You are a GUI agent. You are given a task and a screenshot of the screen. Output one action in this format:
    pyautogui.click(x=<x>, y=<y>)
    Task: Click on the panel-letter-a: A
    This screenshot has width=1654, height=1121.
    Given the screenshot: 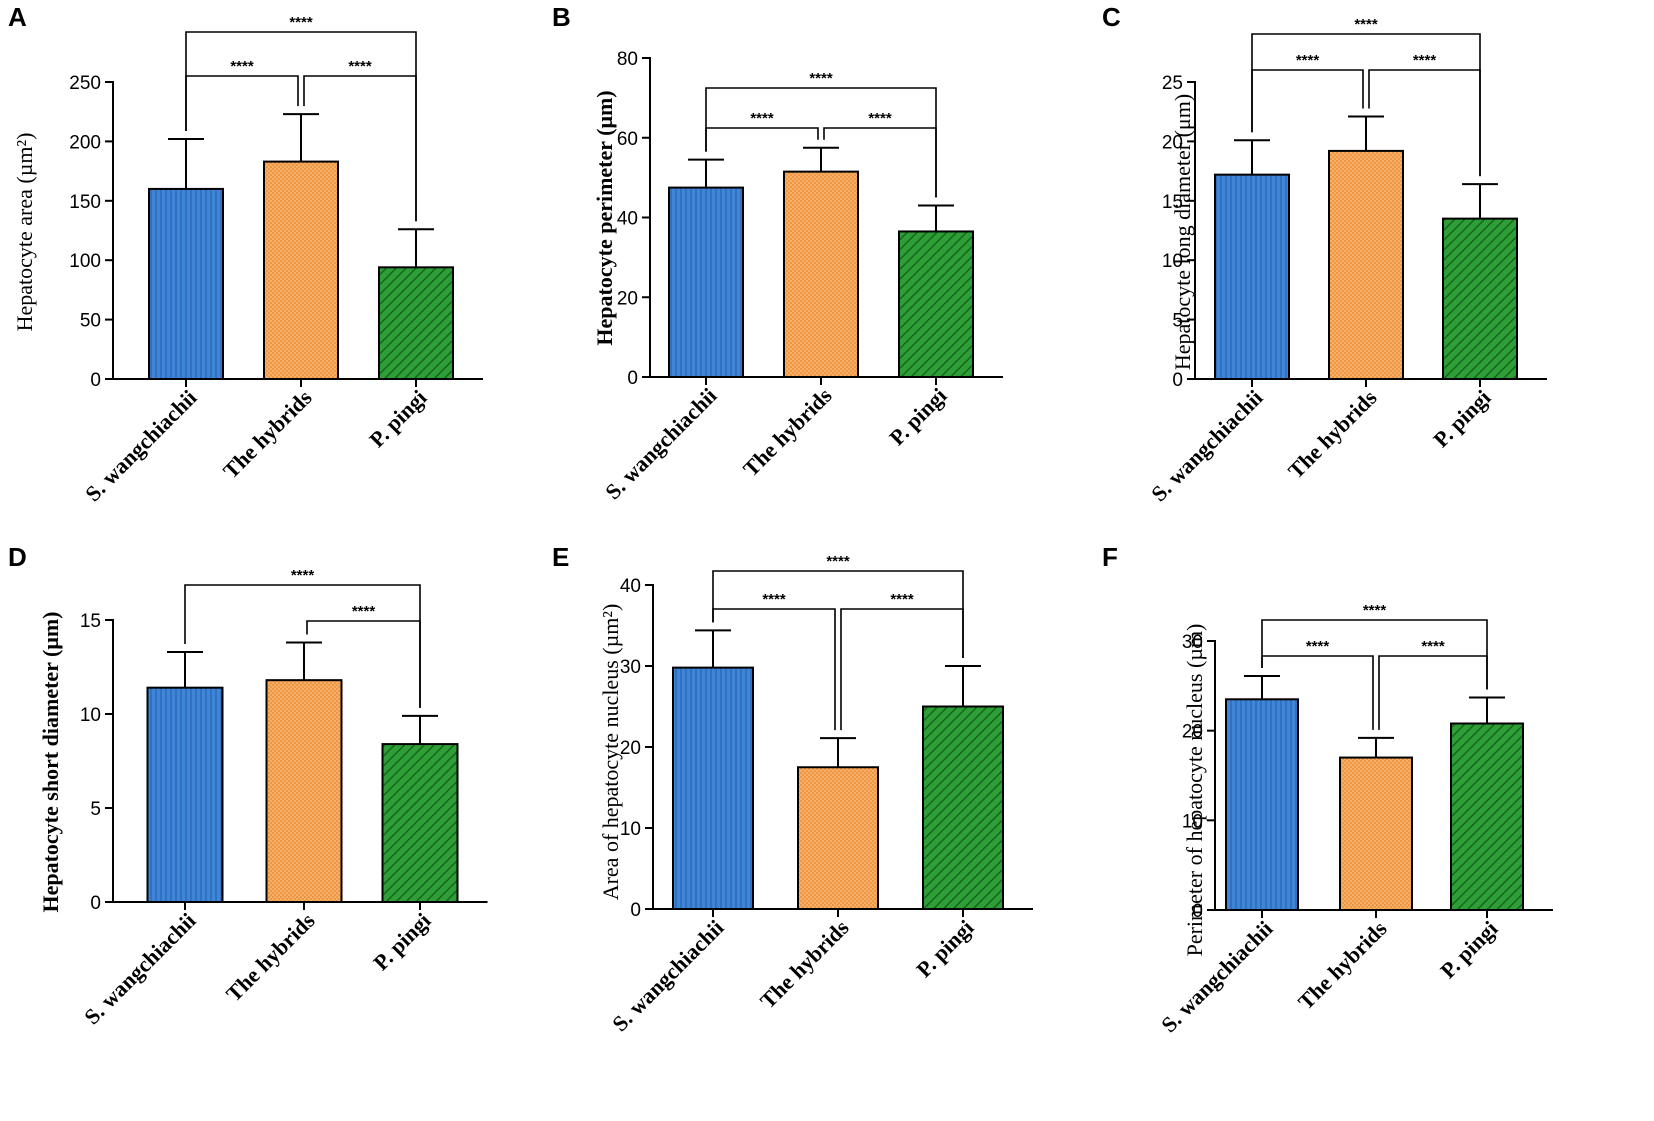 What is the action you would take?
    pyautogui.click(x=17, y=17)
    